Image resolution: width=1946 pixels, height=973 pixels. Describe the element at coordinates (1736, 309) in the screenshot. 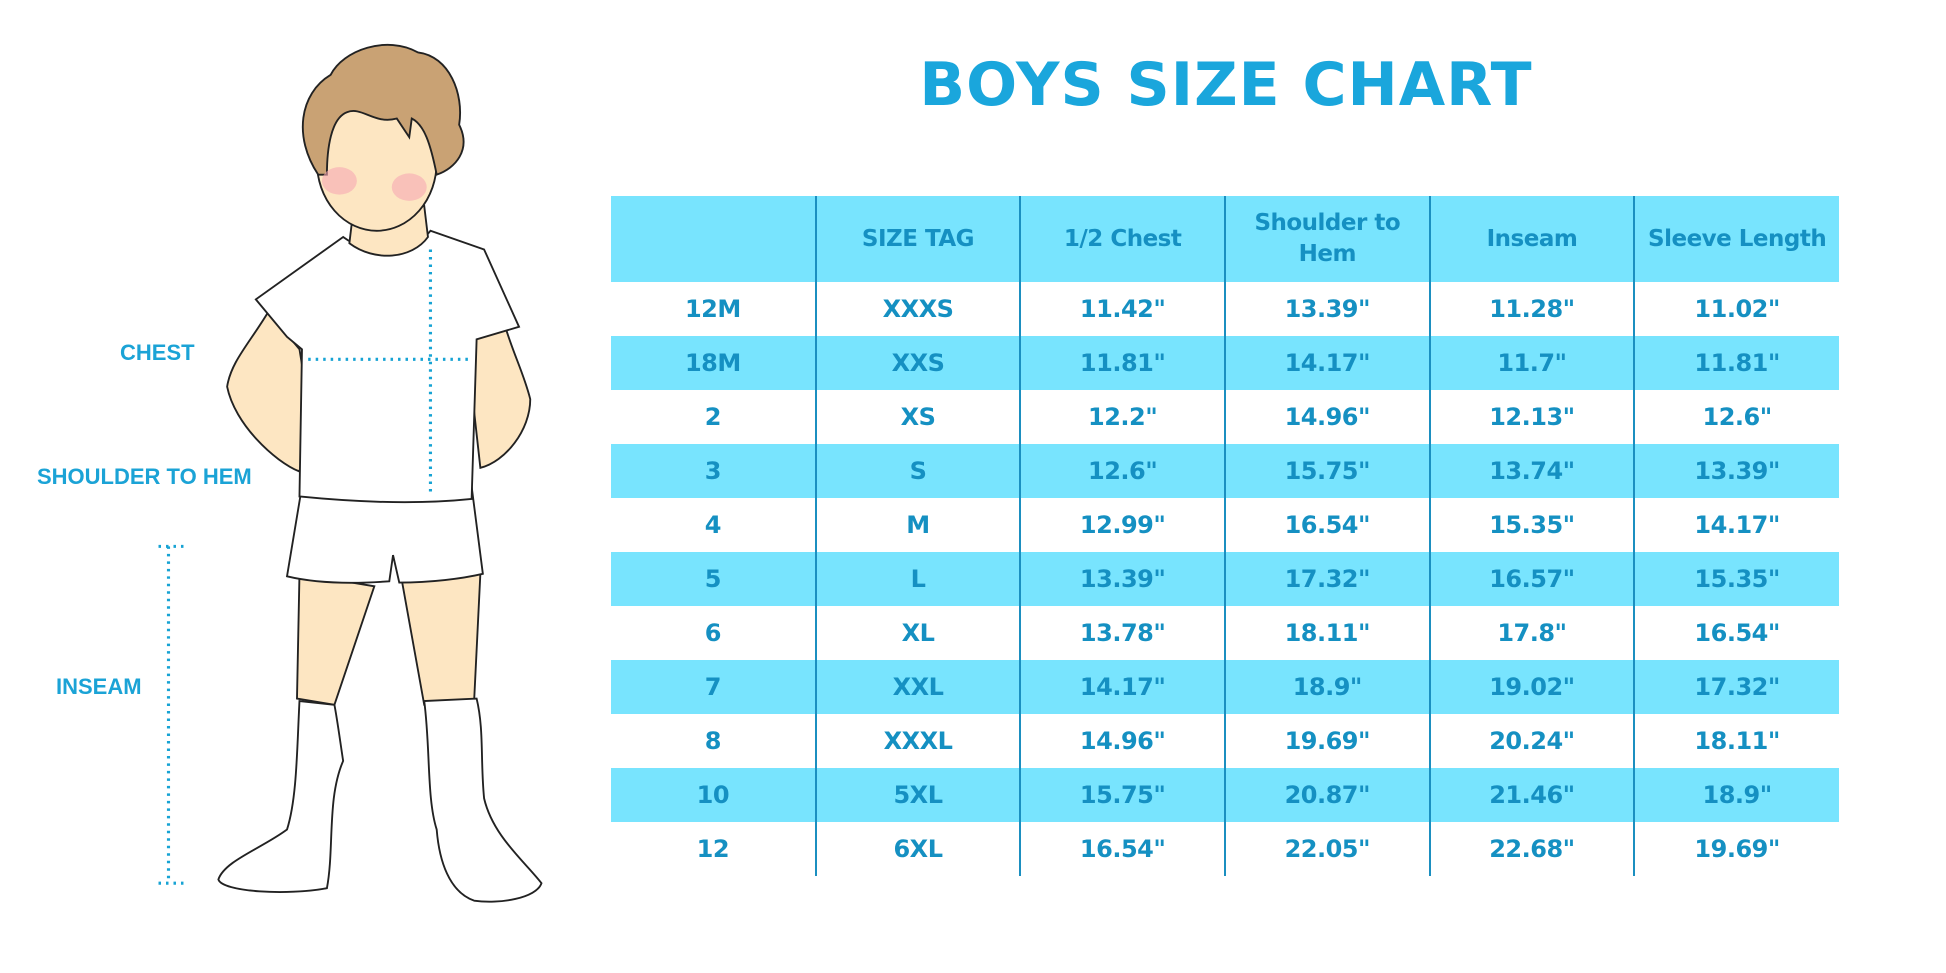

I see `table-cell: 11.02"` at that location.